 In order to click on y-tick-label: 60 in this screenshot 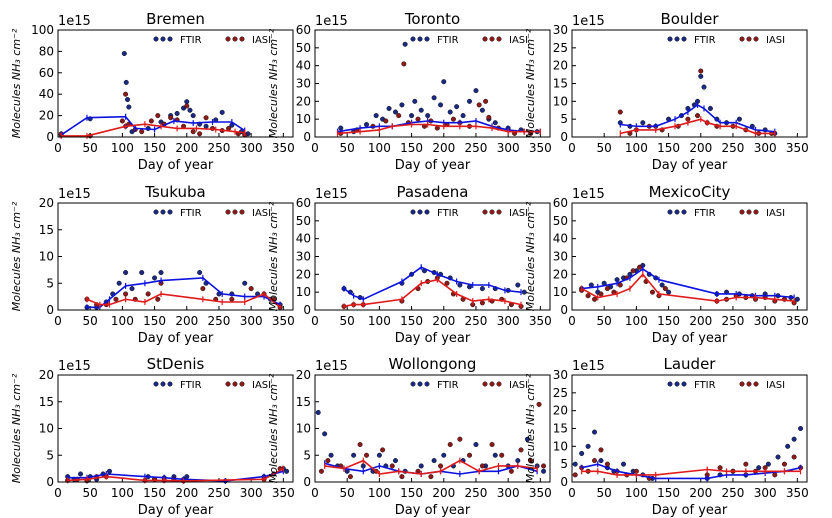, I will do `click(46, 73)`.